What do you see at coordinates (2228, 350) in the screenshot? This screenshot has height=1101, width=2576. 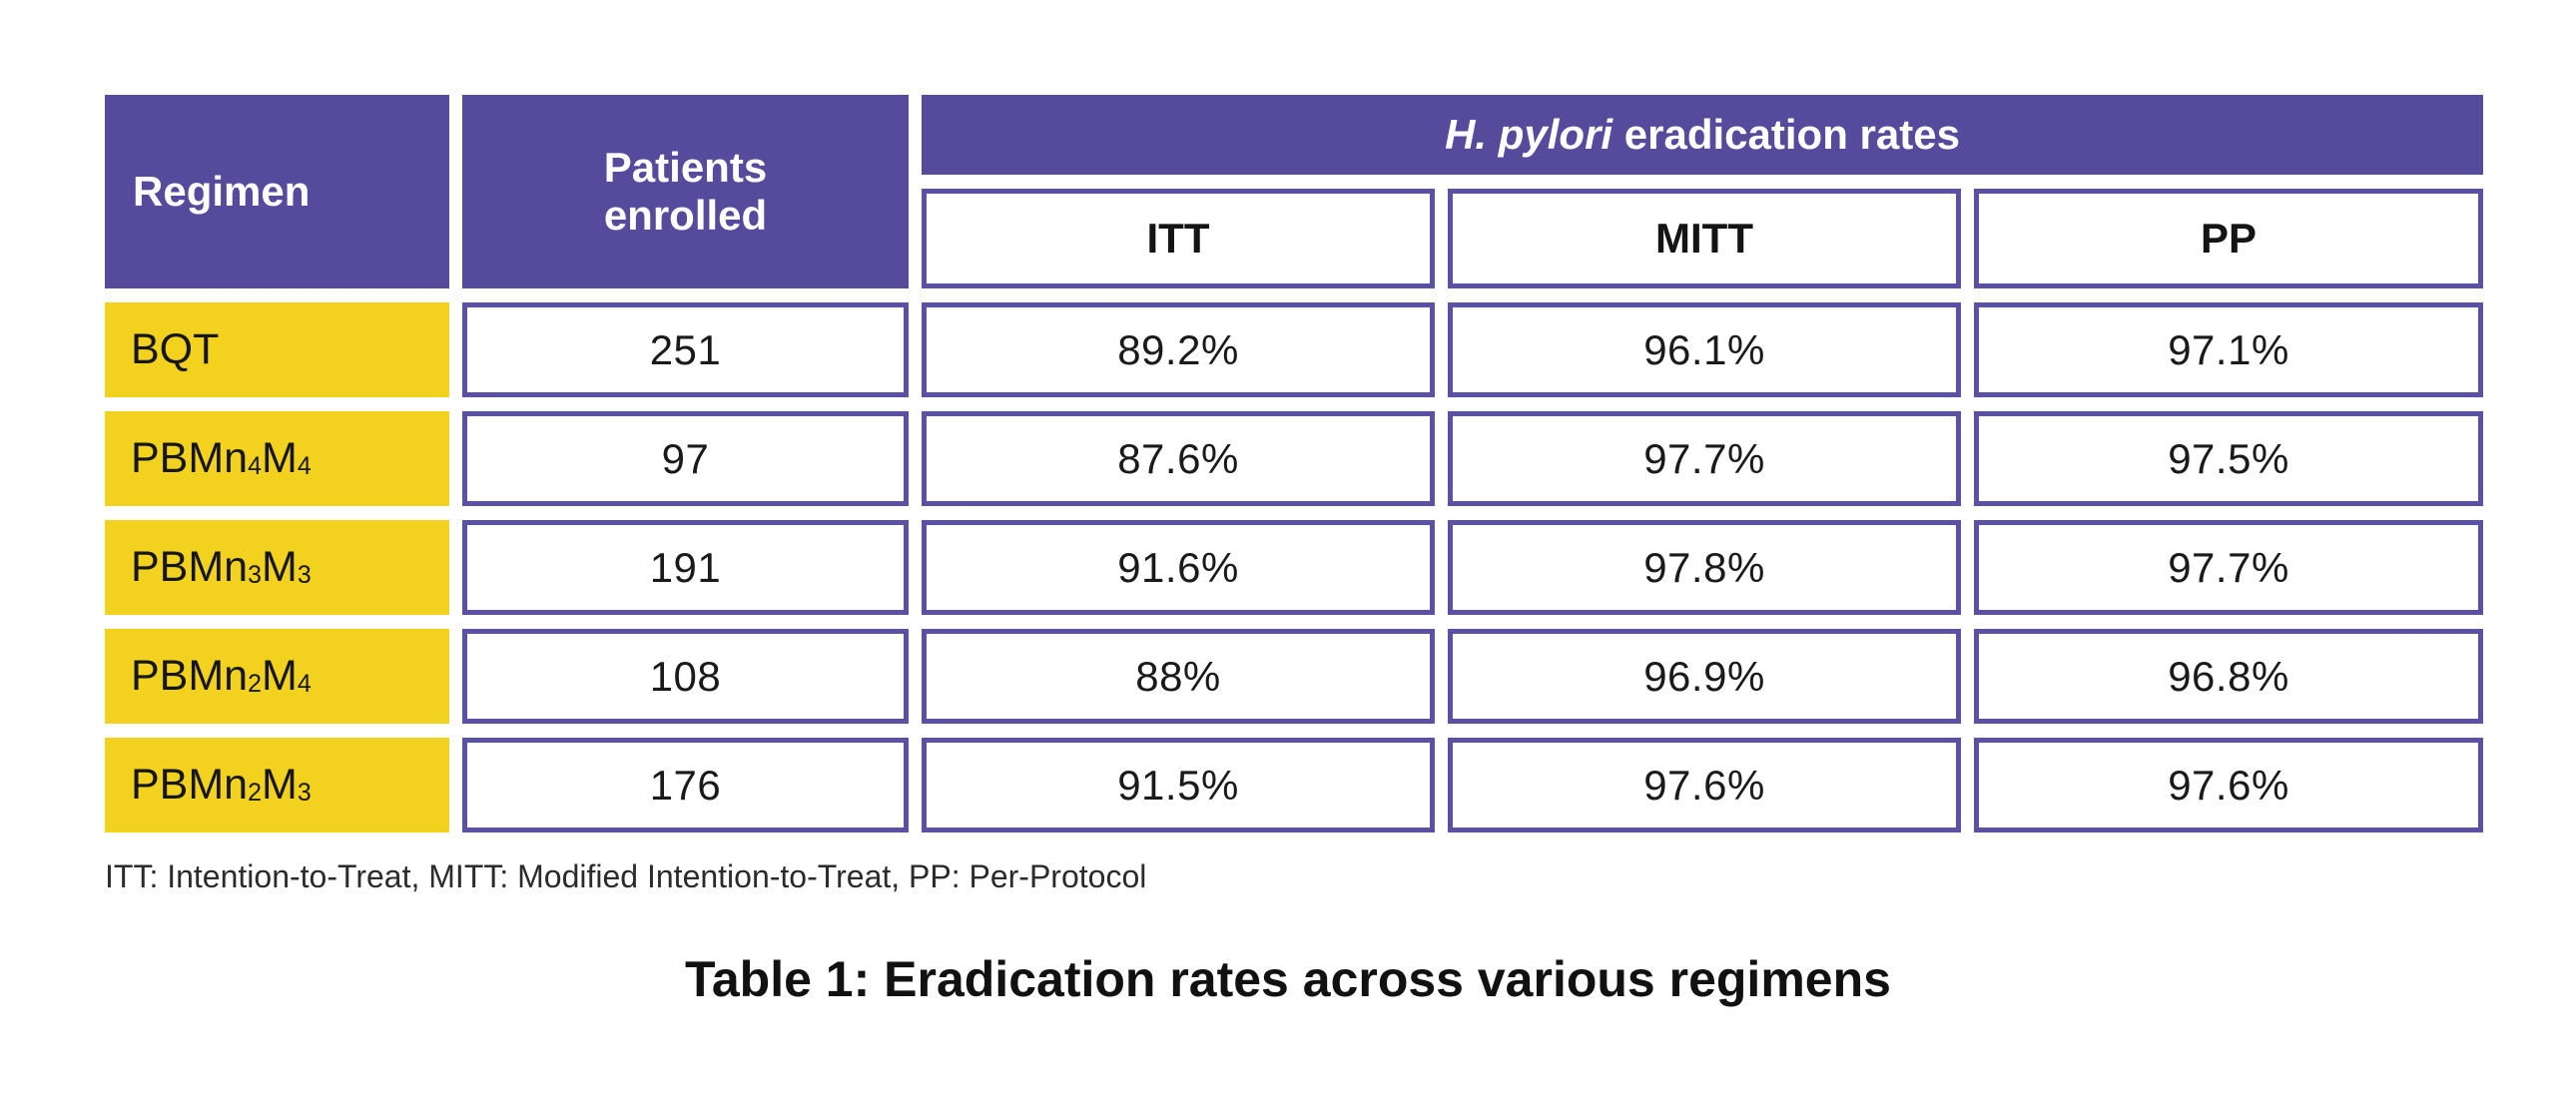 I see `row-1-pp-cell: 97.1%` at bounding box center [2228, 350].